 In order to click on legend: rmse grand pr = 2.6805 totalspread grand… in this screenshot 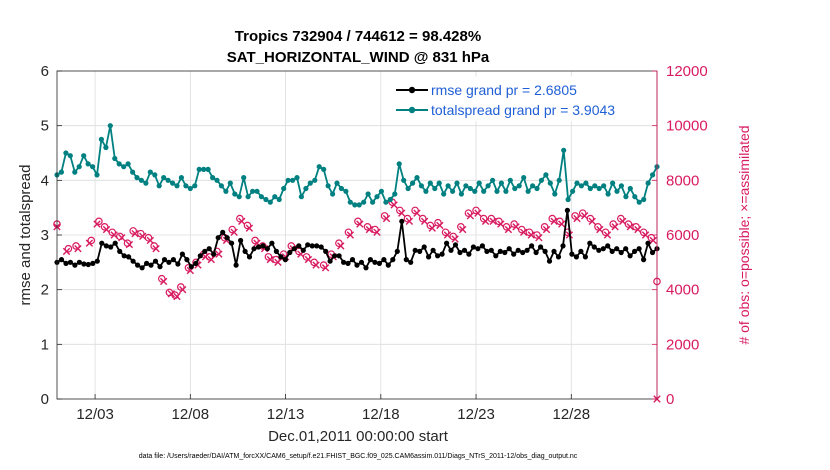, I will do `click(523, 99)`.